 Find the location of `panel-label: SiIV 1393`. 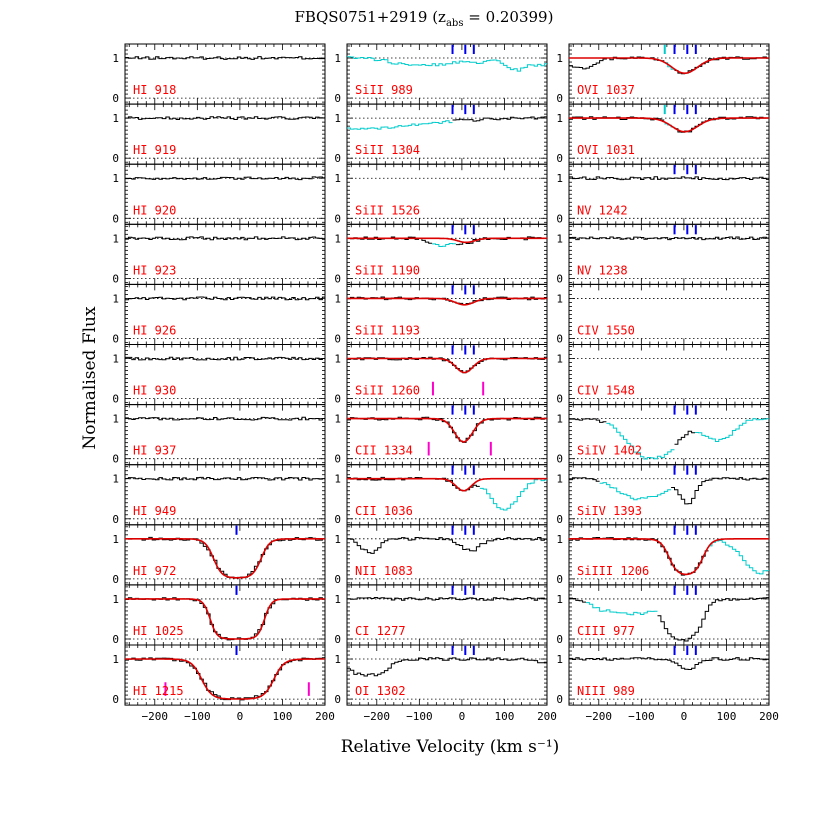

panel-label: SiIV 1393 is located at coordinates (609, 511).